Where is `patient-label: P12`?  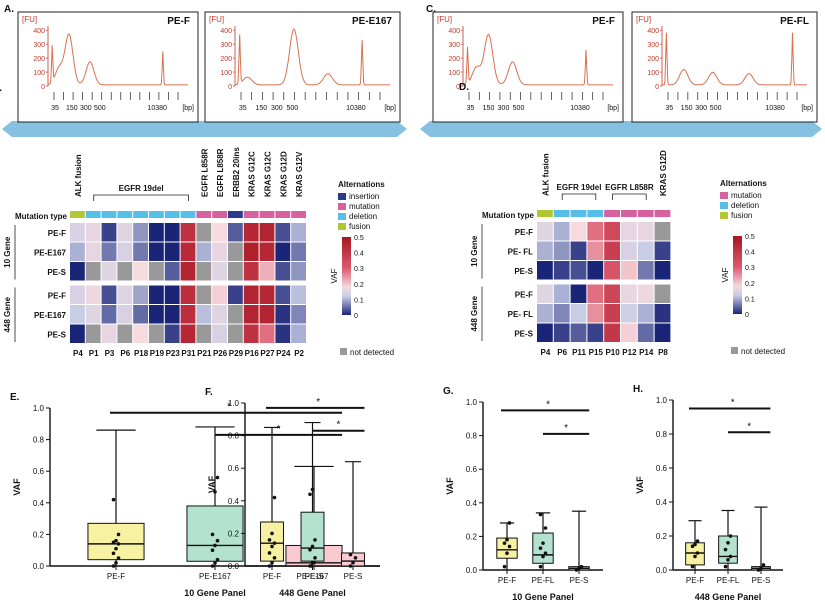 patient-label: P12 is located at coordinates (629, 352).